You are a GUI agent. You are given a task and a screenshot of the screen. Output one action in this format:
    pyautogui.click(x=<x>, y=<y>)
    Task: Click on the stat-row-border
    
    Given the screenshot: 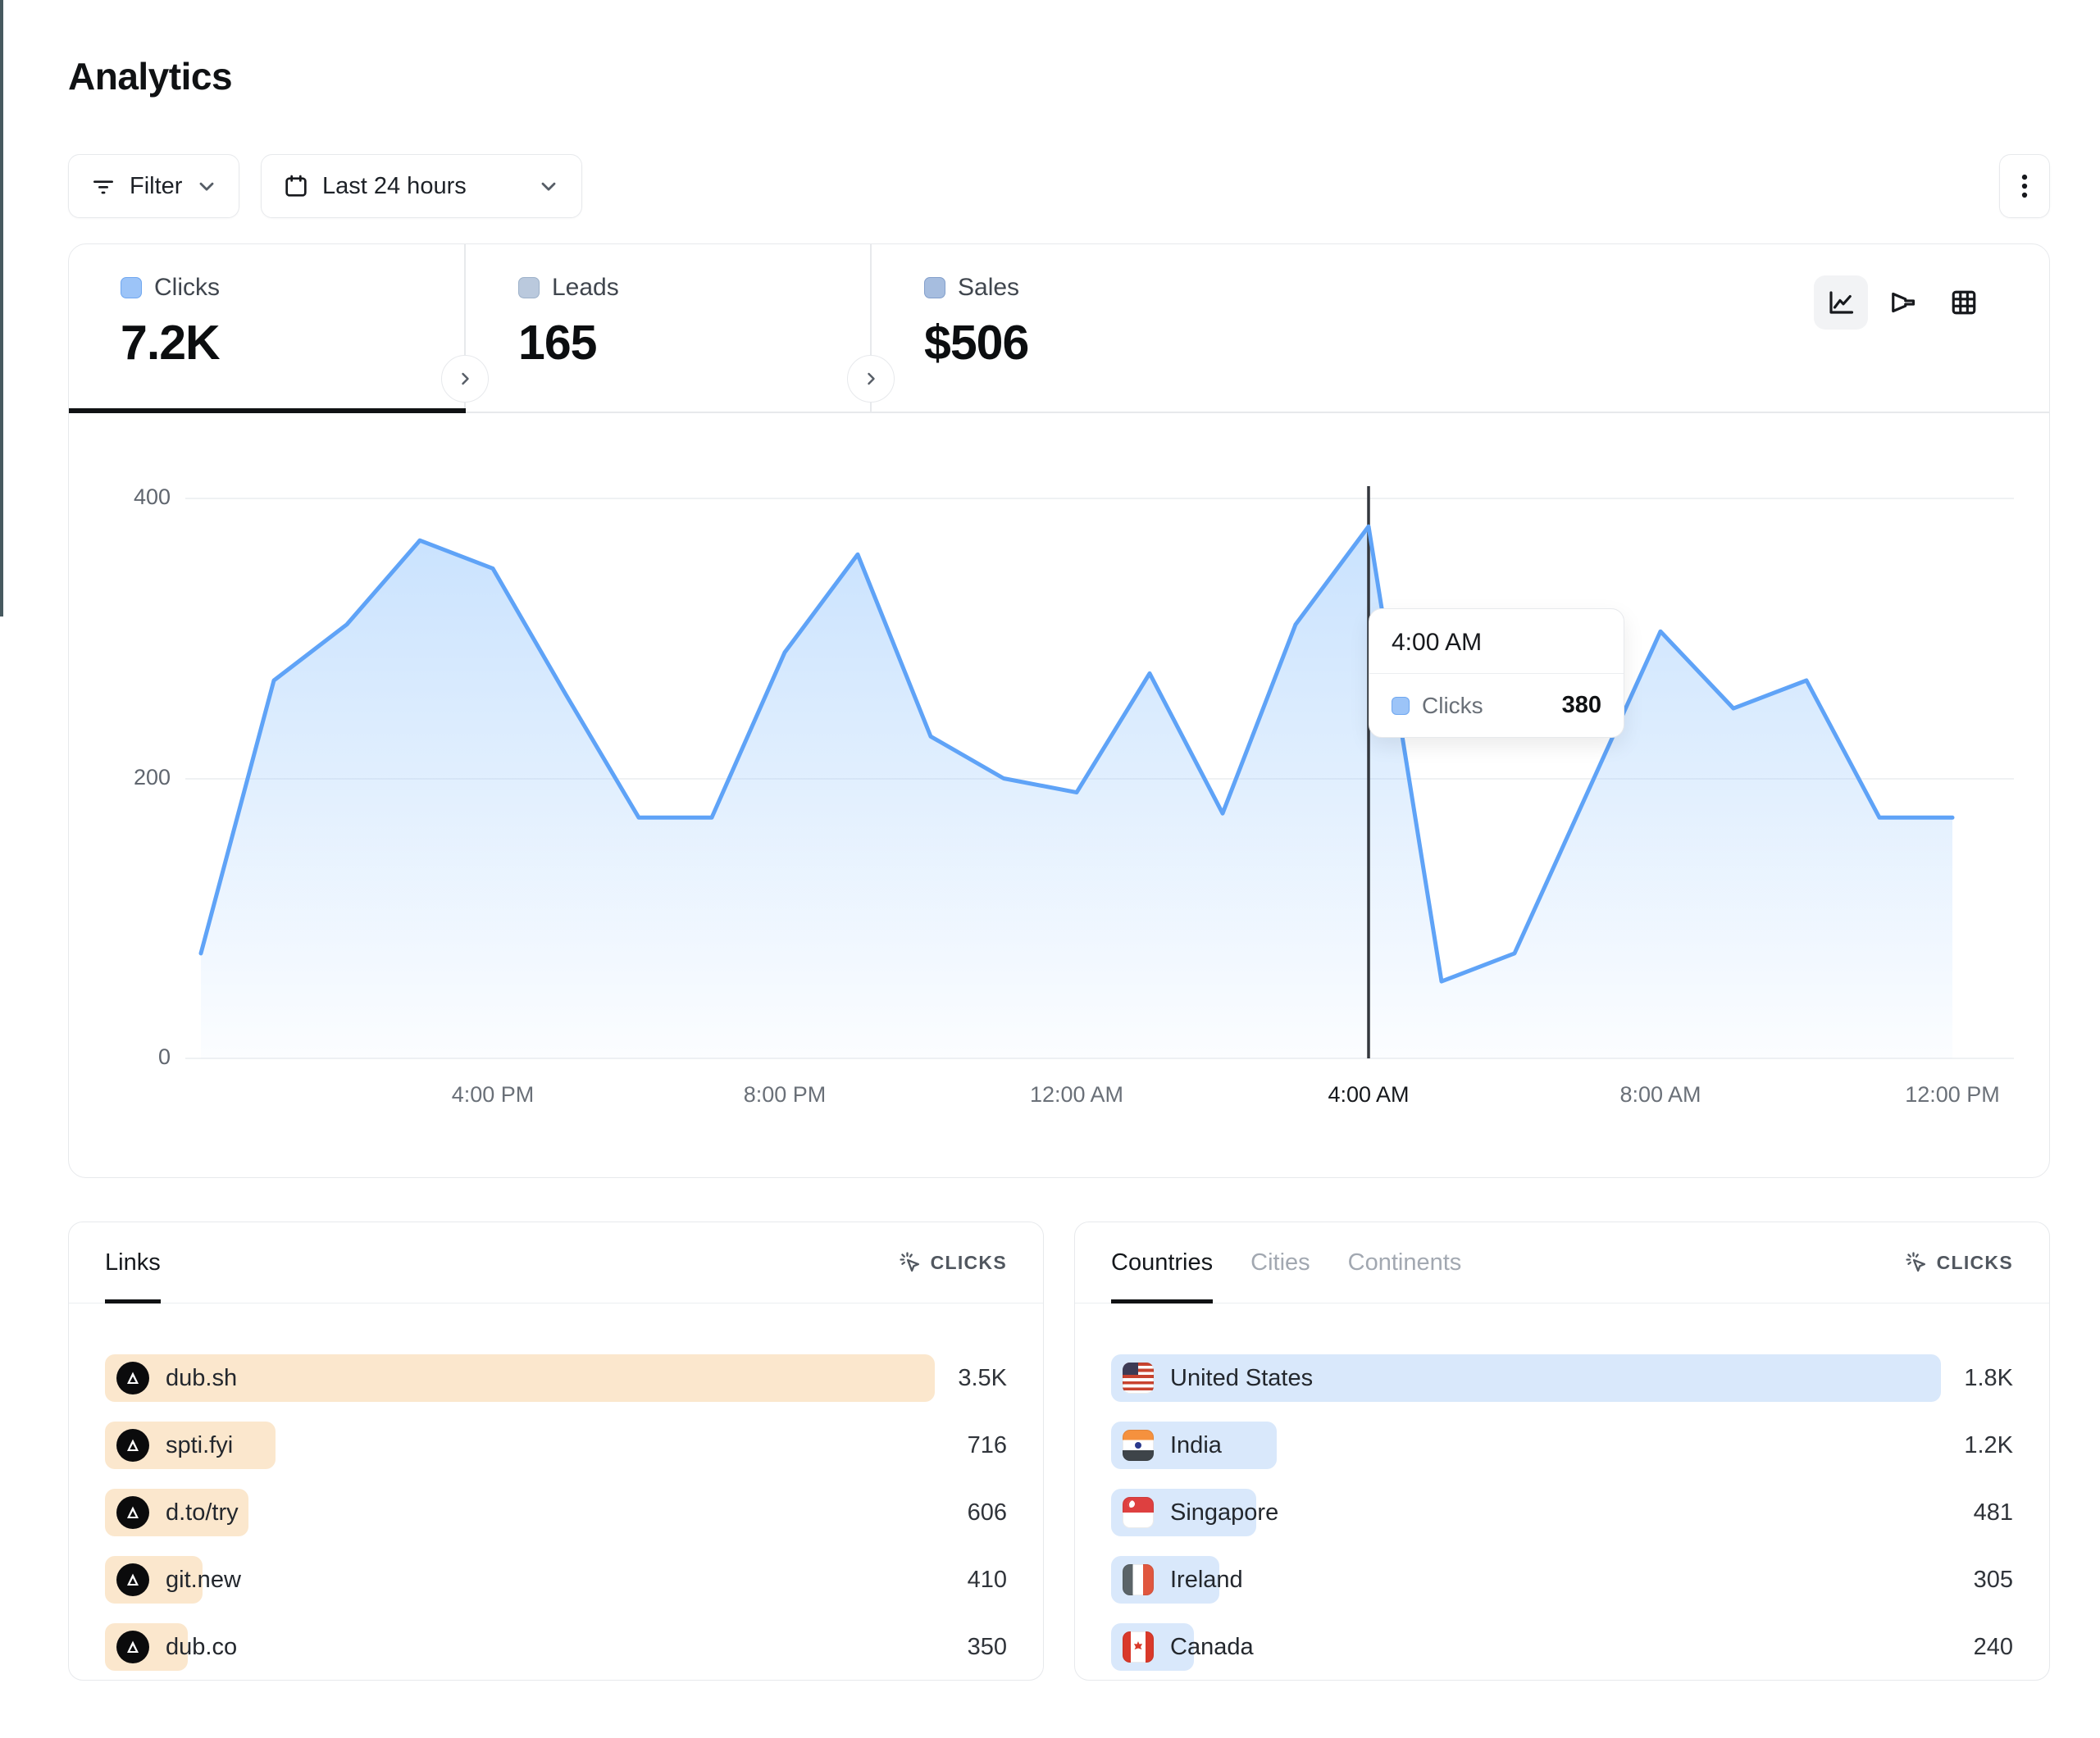 What is the action you would take?
    pyautogui.click(x=1059, y=412)
    